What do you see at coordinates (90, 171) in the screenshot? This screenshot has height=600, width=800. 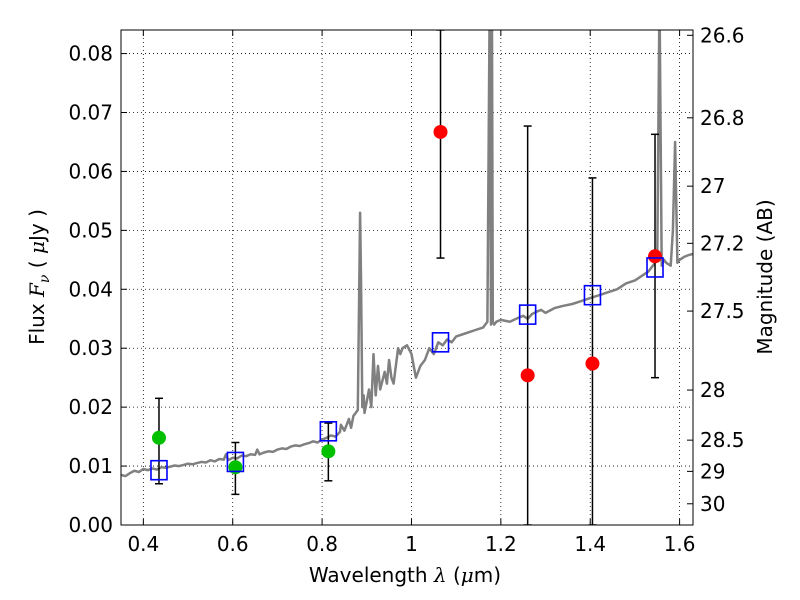 I see `y-tick-label: 0.06` at bounding box center [90, 171].